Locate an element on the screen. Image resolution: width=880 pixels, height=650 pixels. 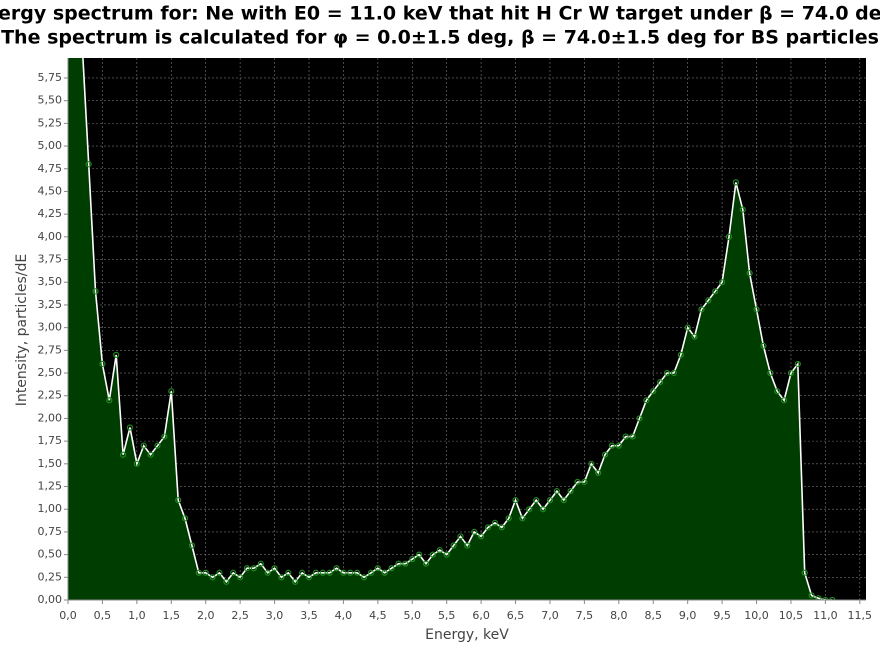
y-axis-label: Intensity, particles/dE is located at coordinates (22, 330).